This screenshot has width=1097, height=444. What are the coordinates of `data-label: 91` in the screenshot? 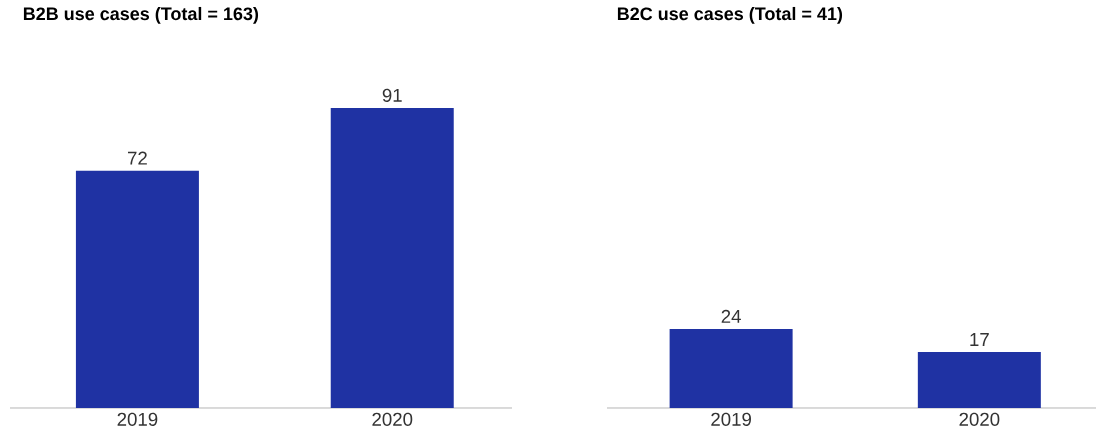 It's located at (392, 95).